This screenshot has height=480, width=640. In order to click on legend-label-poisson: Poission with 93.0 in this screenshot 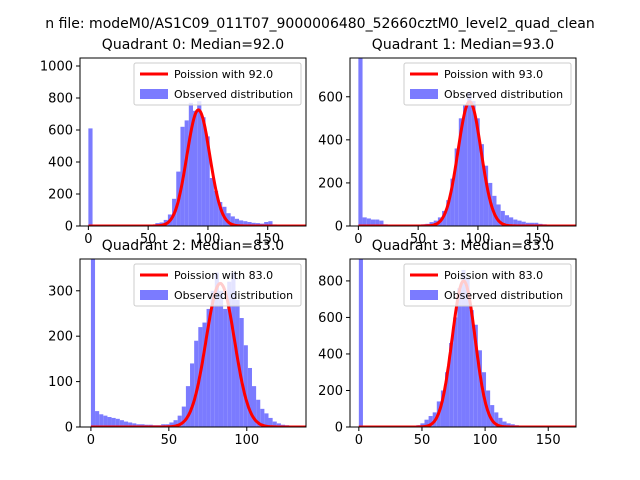, I will do `click(493, 74)`.